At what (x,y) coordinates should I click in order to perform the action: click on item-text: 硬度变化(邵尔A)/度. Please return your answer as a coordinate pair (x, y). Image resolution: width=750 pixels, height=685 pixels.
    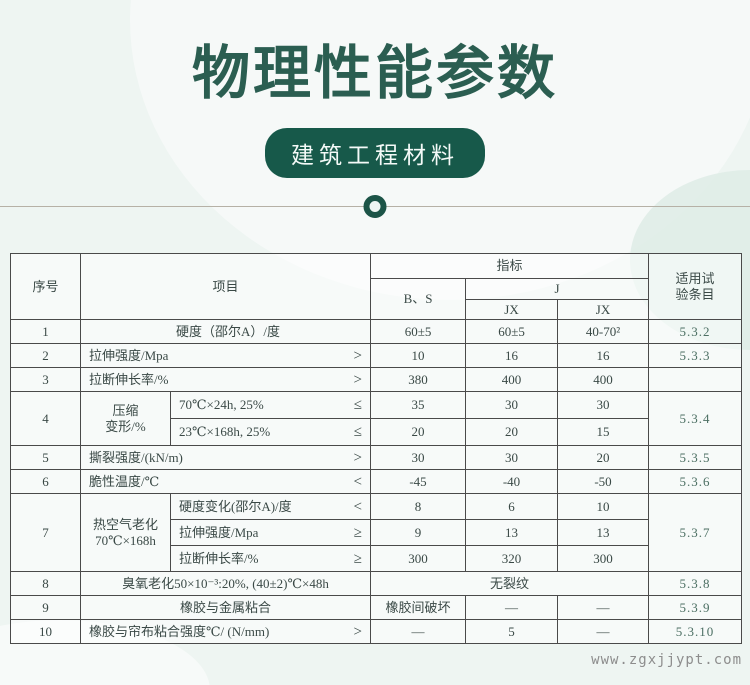
    Looking at the image, I should click on (235, 506).